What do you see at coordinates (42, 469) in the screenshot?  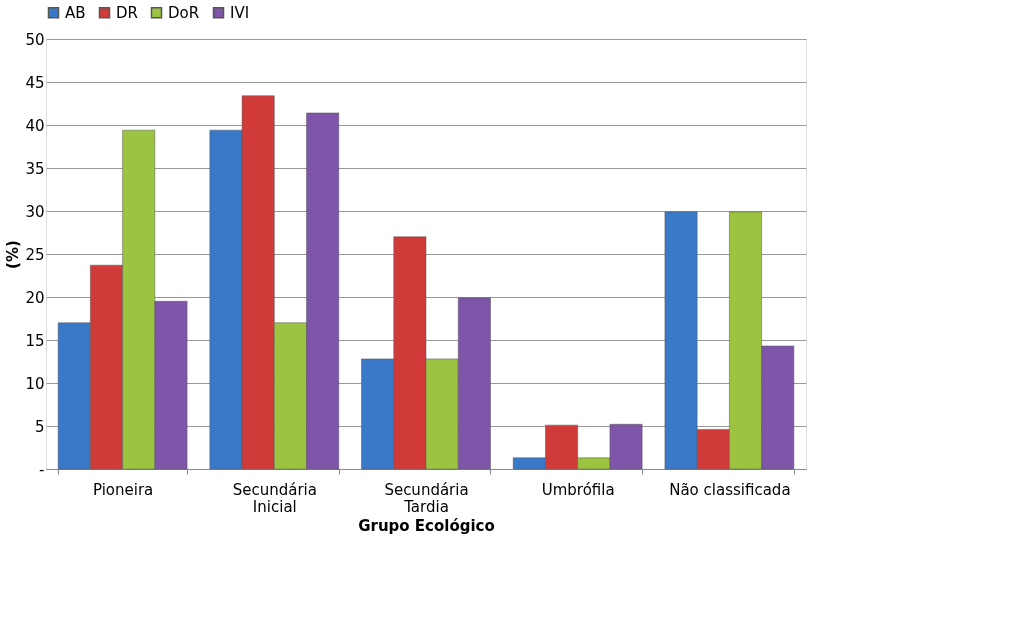 I see `y-tick-label: -` at bounding box center [42, 469].